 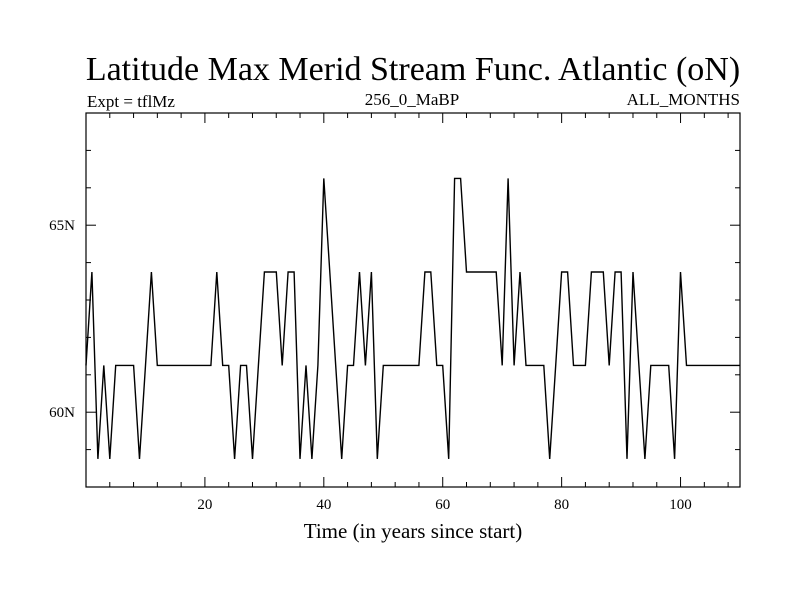 I want to click on x-tick-label: 60, so click(x=442, y=505).